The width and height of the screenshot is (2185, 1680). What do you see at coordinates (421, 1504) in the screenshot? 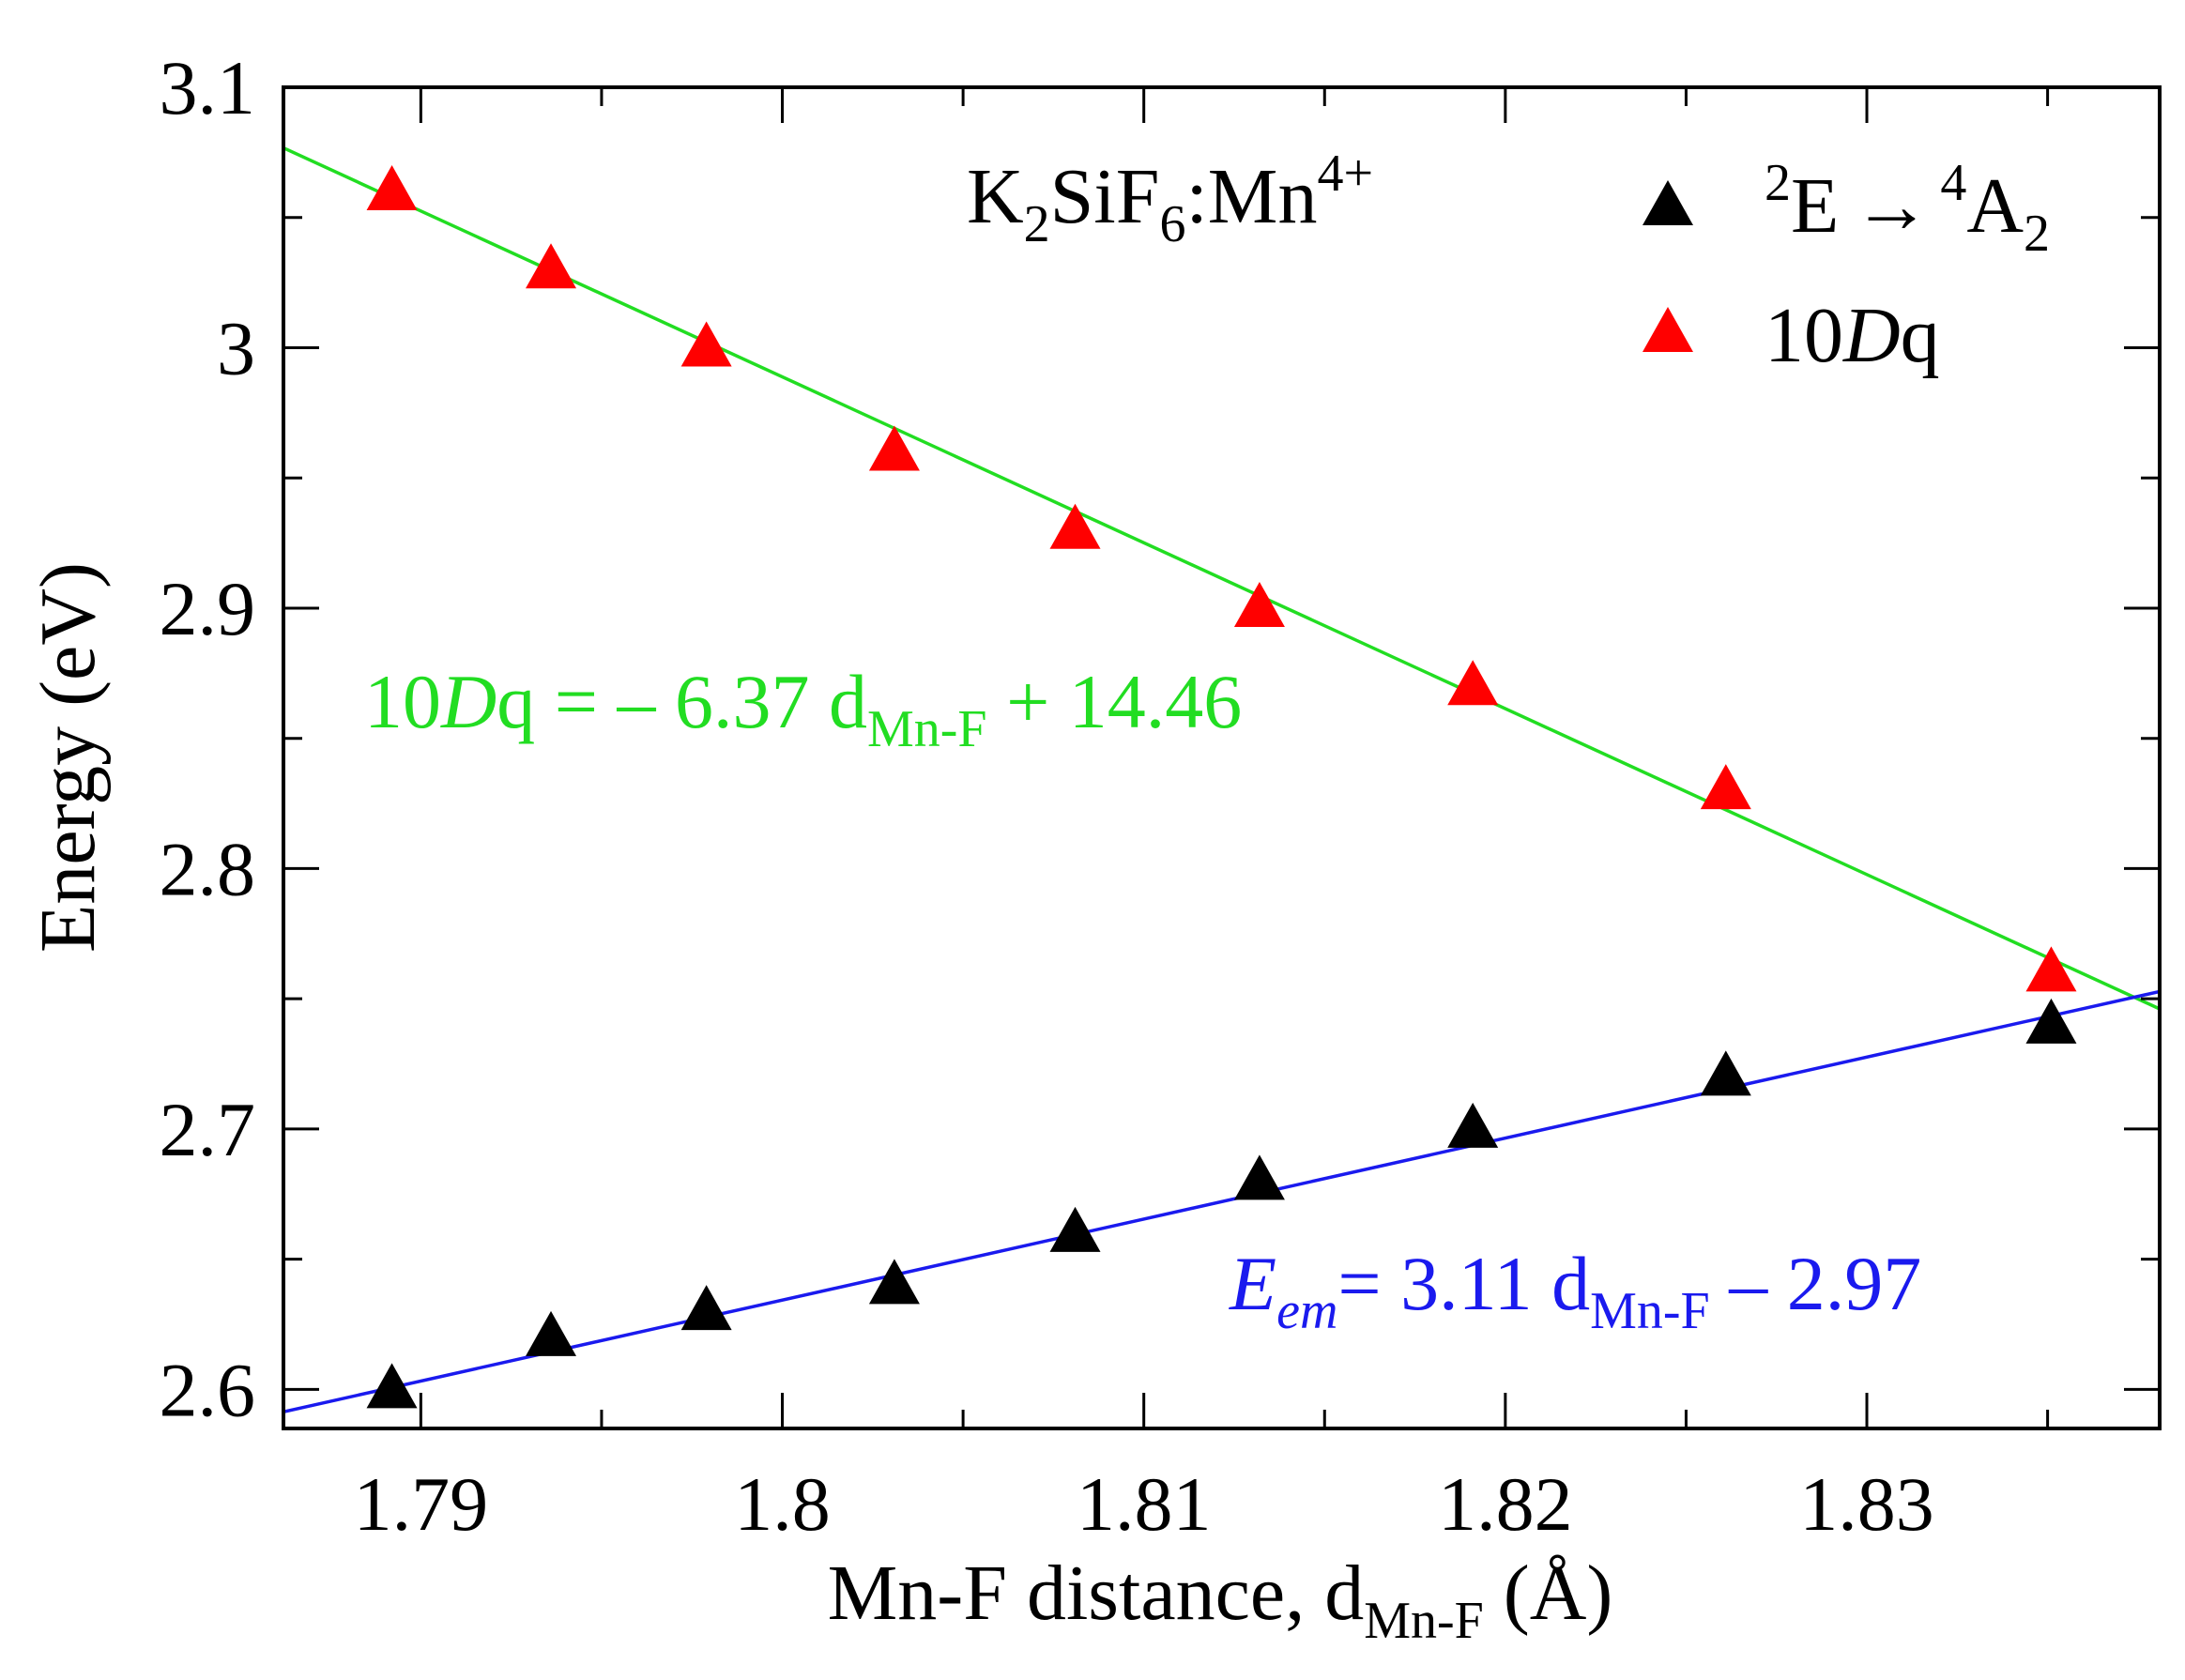
I see `x-tick-label: 1.79` at bounding box center [421, 1504].